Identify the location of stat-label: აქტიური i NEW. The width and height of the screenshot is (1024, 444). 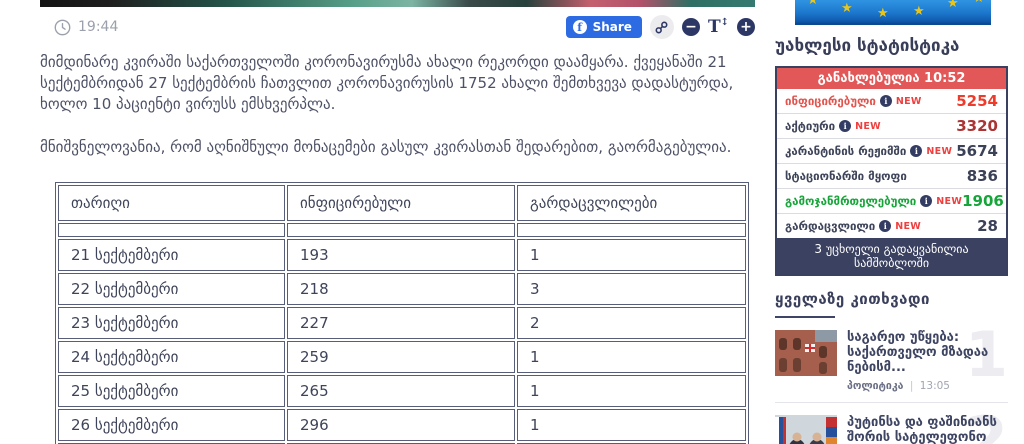
(833, 126).